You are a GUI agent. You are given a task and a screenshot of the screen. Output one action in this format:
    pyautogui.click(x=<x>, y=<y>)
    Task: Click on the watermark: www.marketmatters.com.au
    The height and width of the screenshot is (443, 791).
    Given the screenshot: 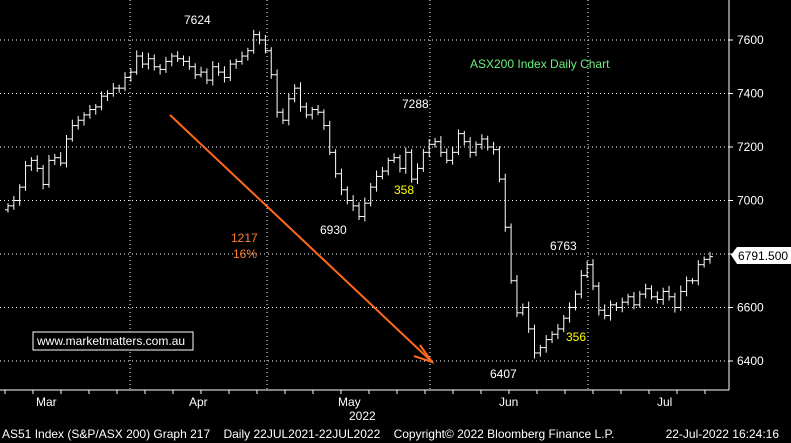 What is the action you would take?
    pyautogui.click(x=113, y=341)
    